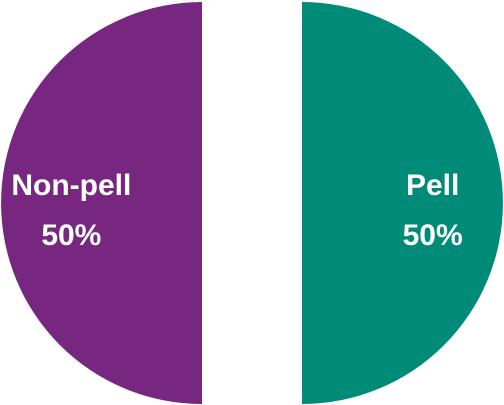  Describe the element at coordinates (432, 185) in the screenshot. I see `slice-category-label: Pell` at that location.